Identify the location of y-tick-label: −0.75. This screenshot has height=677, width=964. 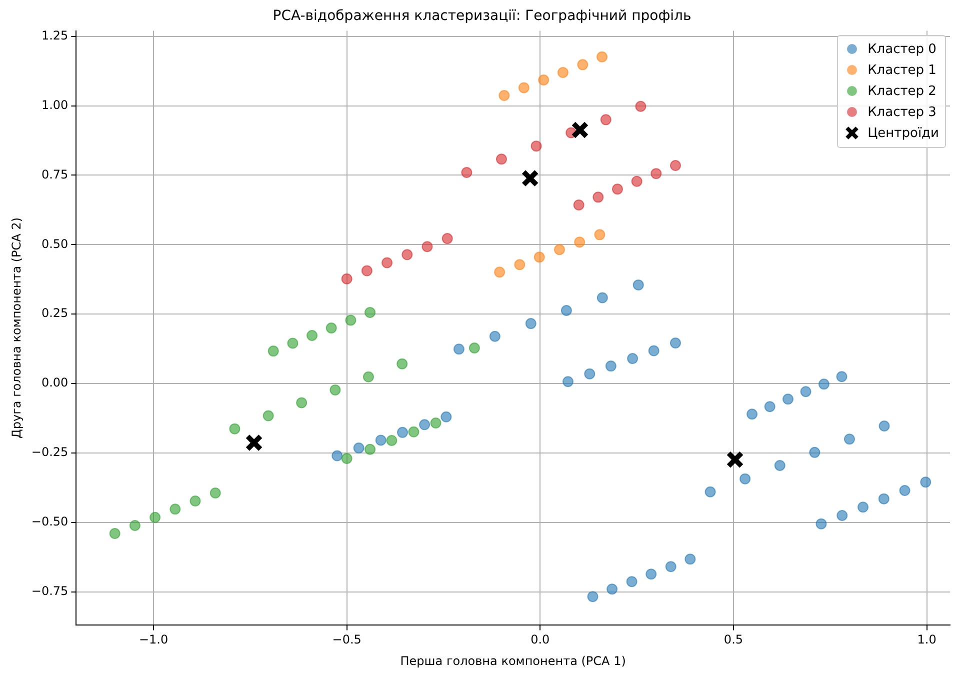
(49, 591).